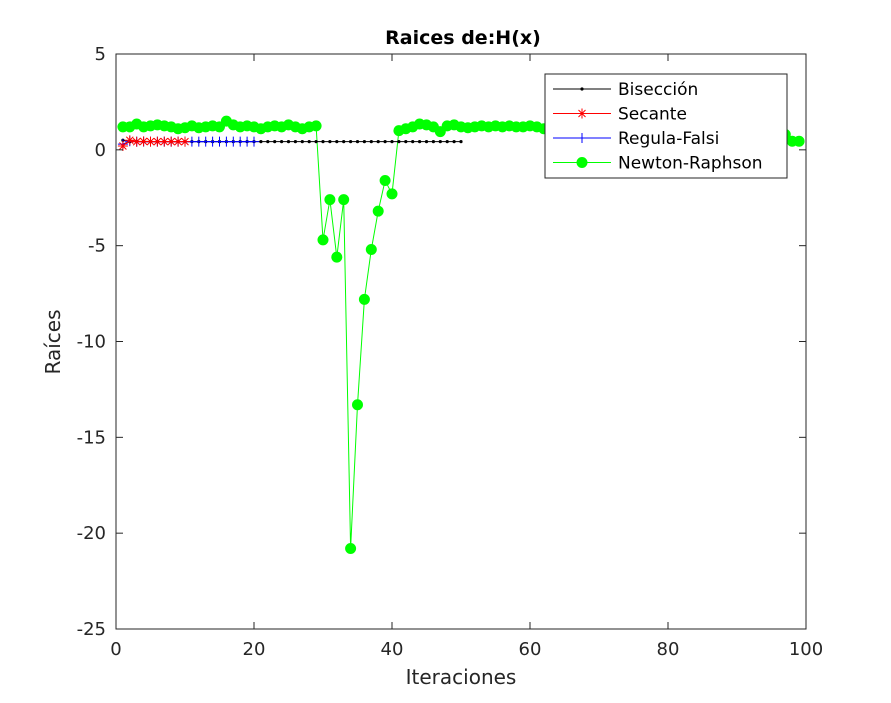 The height and width of the screenshot is (703, 891). Describe the element at coordinates (582, 89) in the screenshot. I see `legend-marker-bisecci-n` at that location.